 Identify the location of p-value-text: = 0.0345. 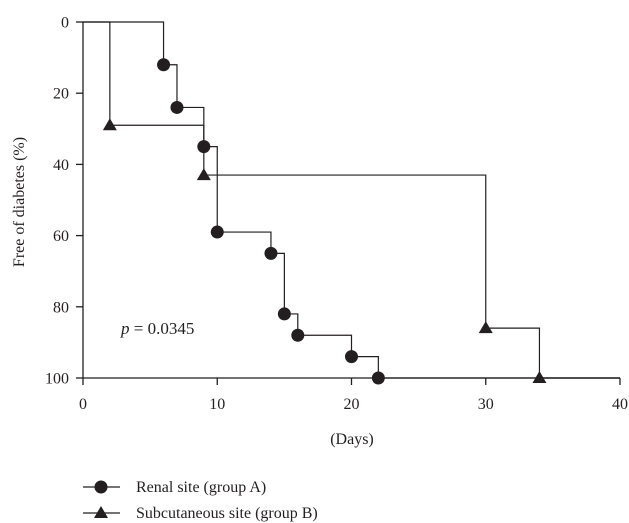
(162, 328).